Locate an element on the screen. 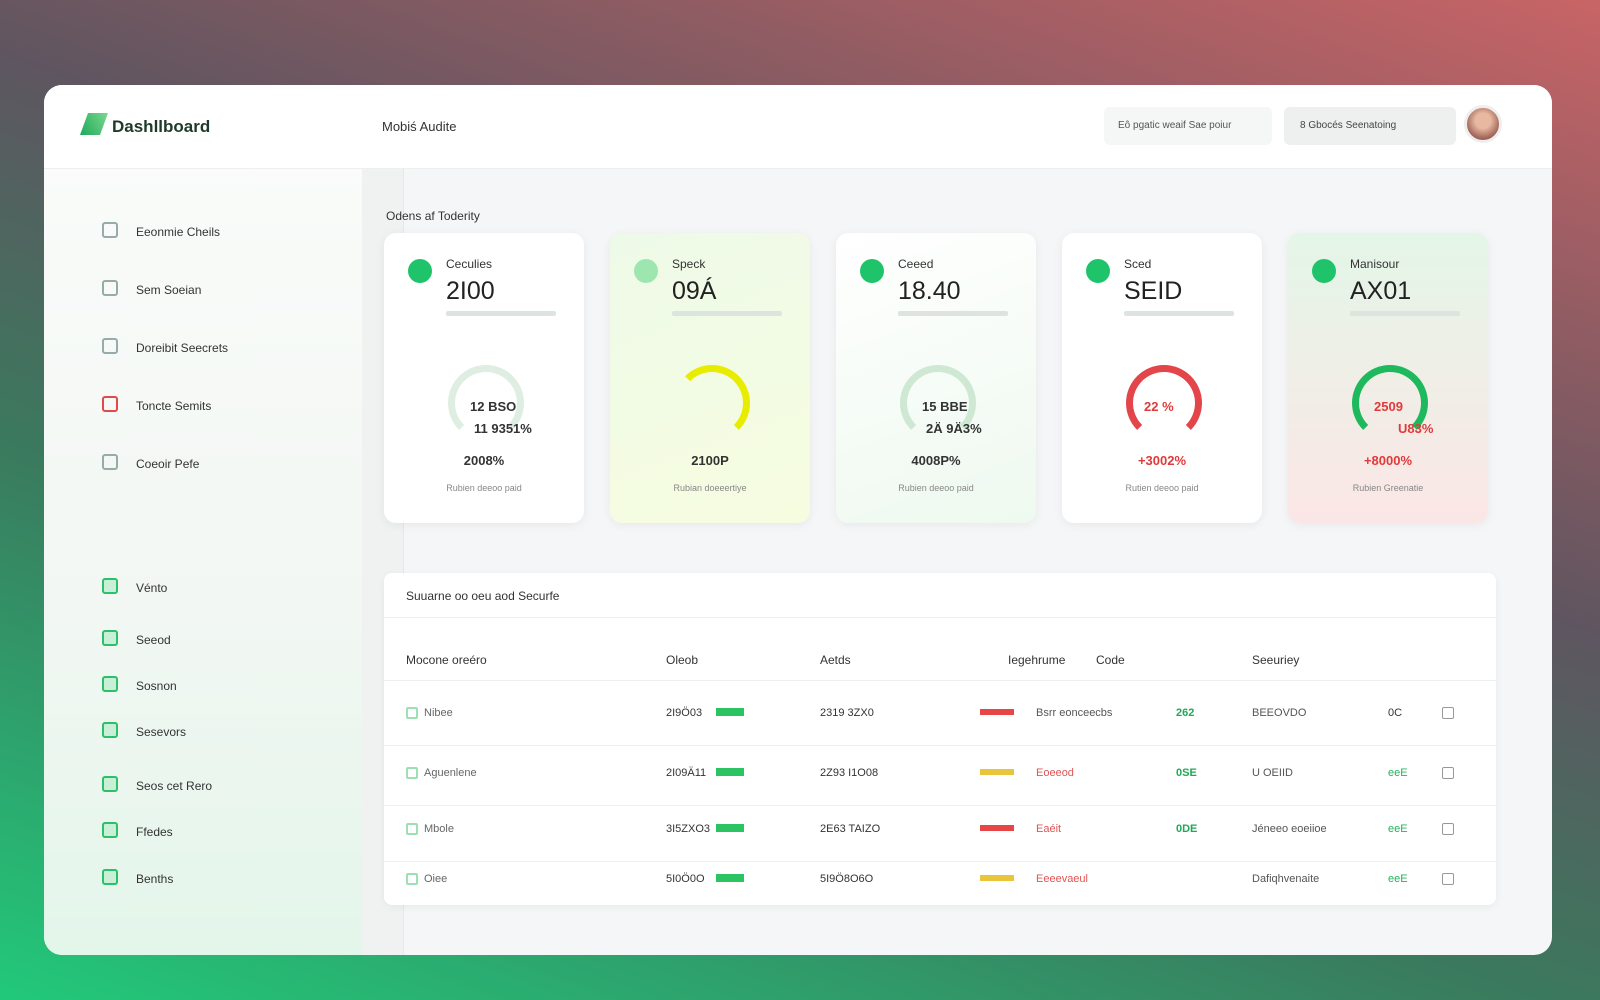 Image resolution: width=1600 pixels, height=1000 pixels. card-footer: Rubien Greenatie is located at coordinates (1388, 488).